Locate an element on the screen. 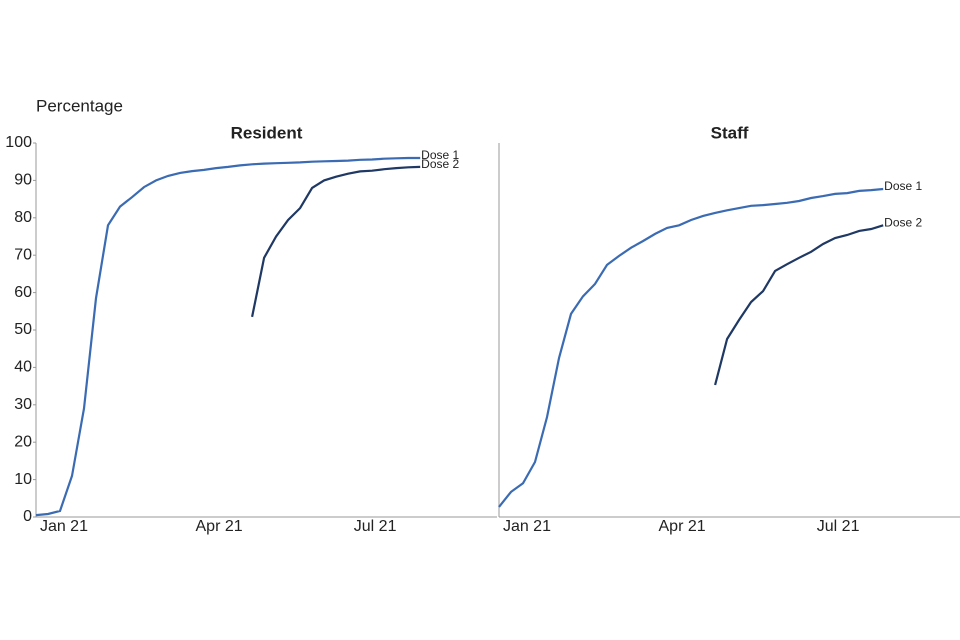 The height and width of the screenshot is (640, 960). y-tick-label: 0 is located at coordinates (27, 516).